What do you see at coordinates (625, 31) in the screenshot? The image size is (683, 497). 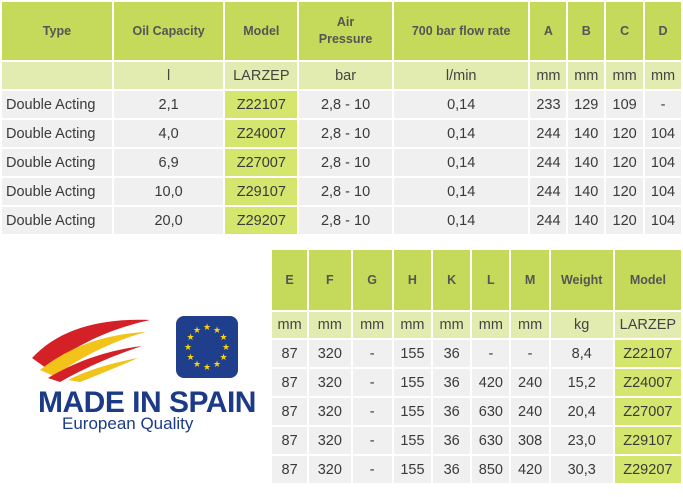 I see `col-header-c: C` at bounding box center [625, 31].